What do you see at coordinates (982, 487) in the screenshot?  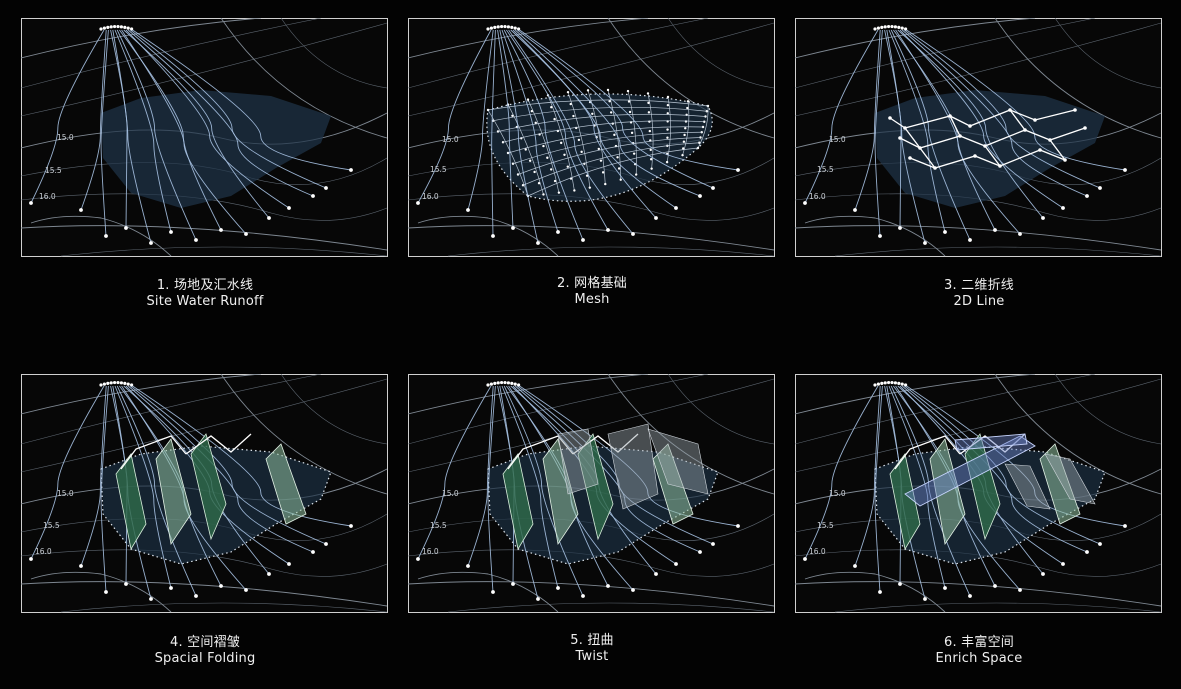 I see `folded-surface` at bounding box center [982, 487].